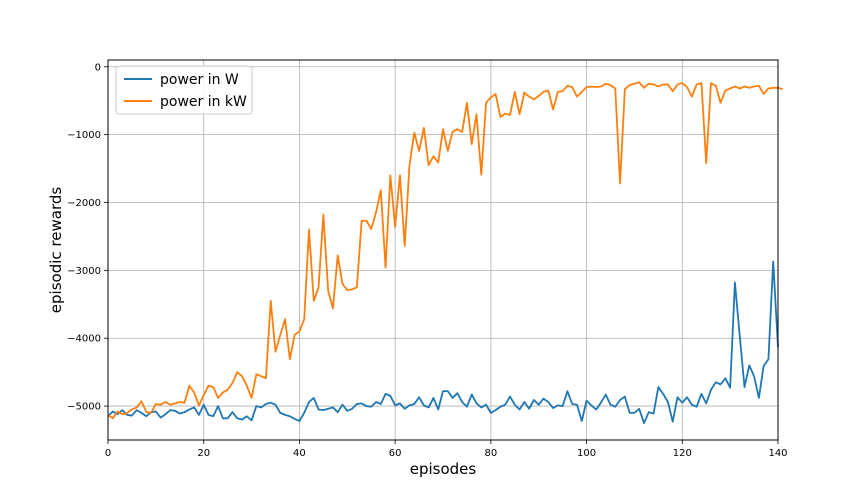 Image resolution: width=864 pixels, height=504 pixels. Describe the element at coordinates (84, 135) in the screenshot. I see `y-tick-label: −1000` at that location.